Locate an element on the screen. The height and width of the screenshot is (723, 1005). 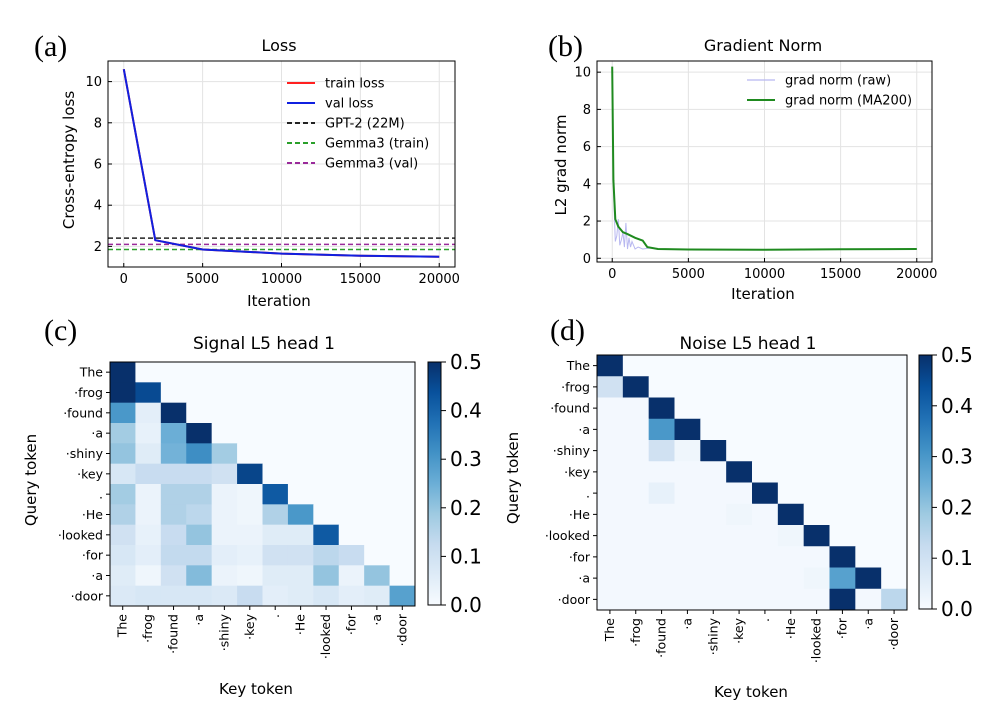
grad-y-axis-label: L2 grad norm is located at coordinates (561, 164).